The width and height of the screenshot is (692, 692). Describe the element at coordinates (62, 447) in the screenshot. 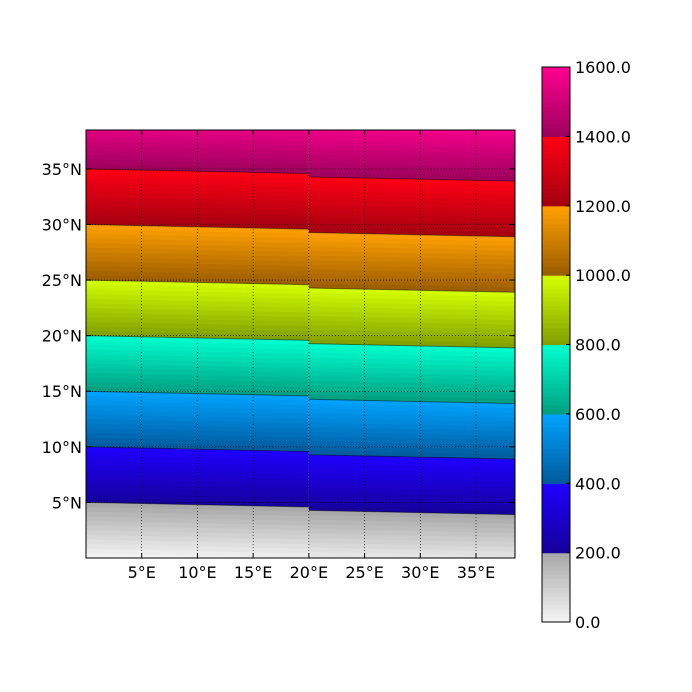

I see `y-tick-label: 10°N` at that location.